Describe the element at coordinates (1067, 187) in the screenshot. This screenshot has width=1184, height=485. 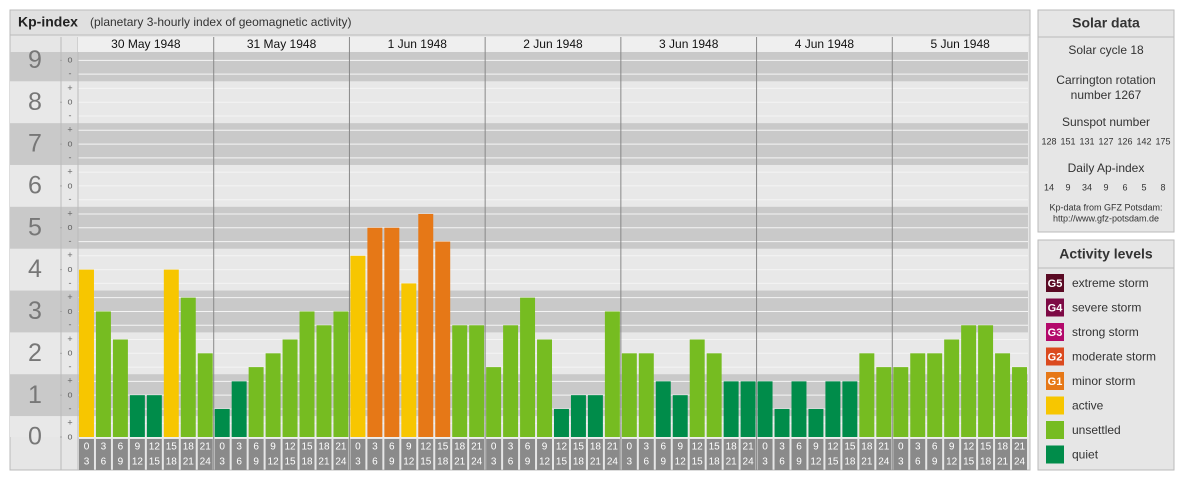
I see `solar-number: 9` at that location.